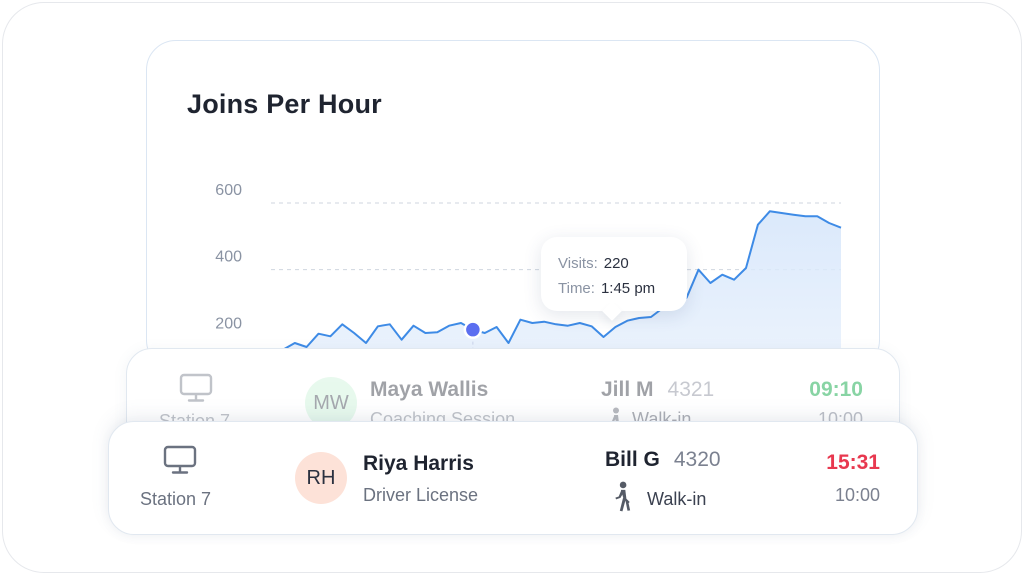 This screenshot has height=575, width=1024. What do you see at coordinates (176, 499) in the screenshot?
I see `station-label: Station 7` at bounding box center [176, 499].